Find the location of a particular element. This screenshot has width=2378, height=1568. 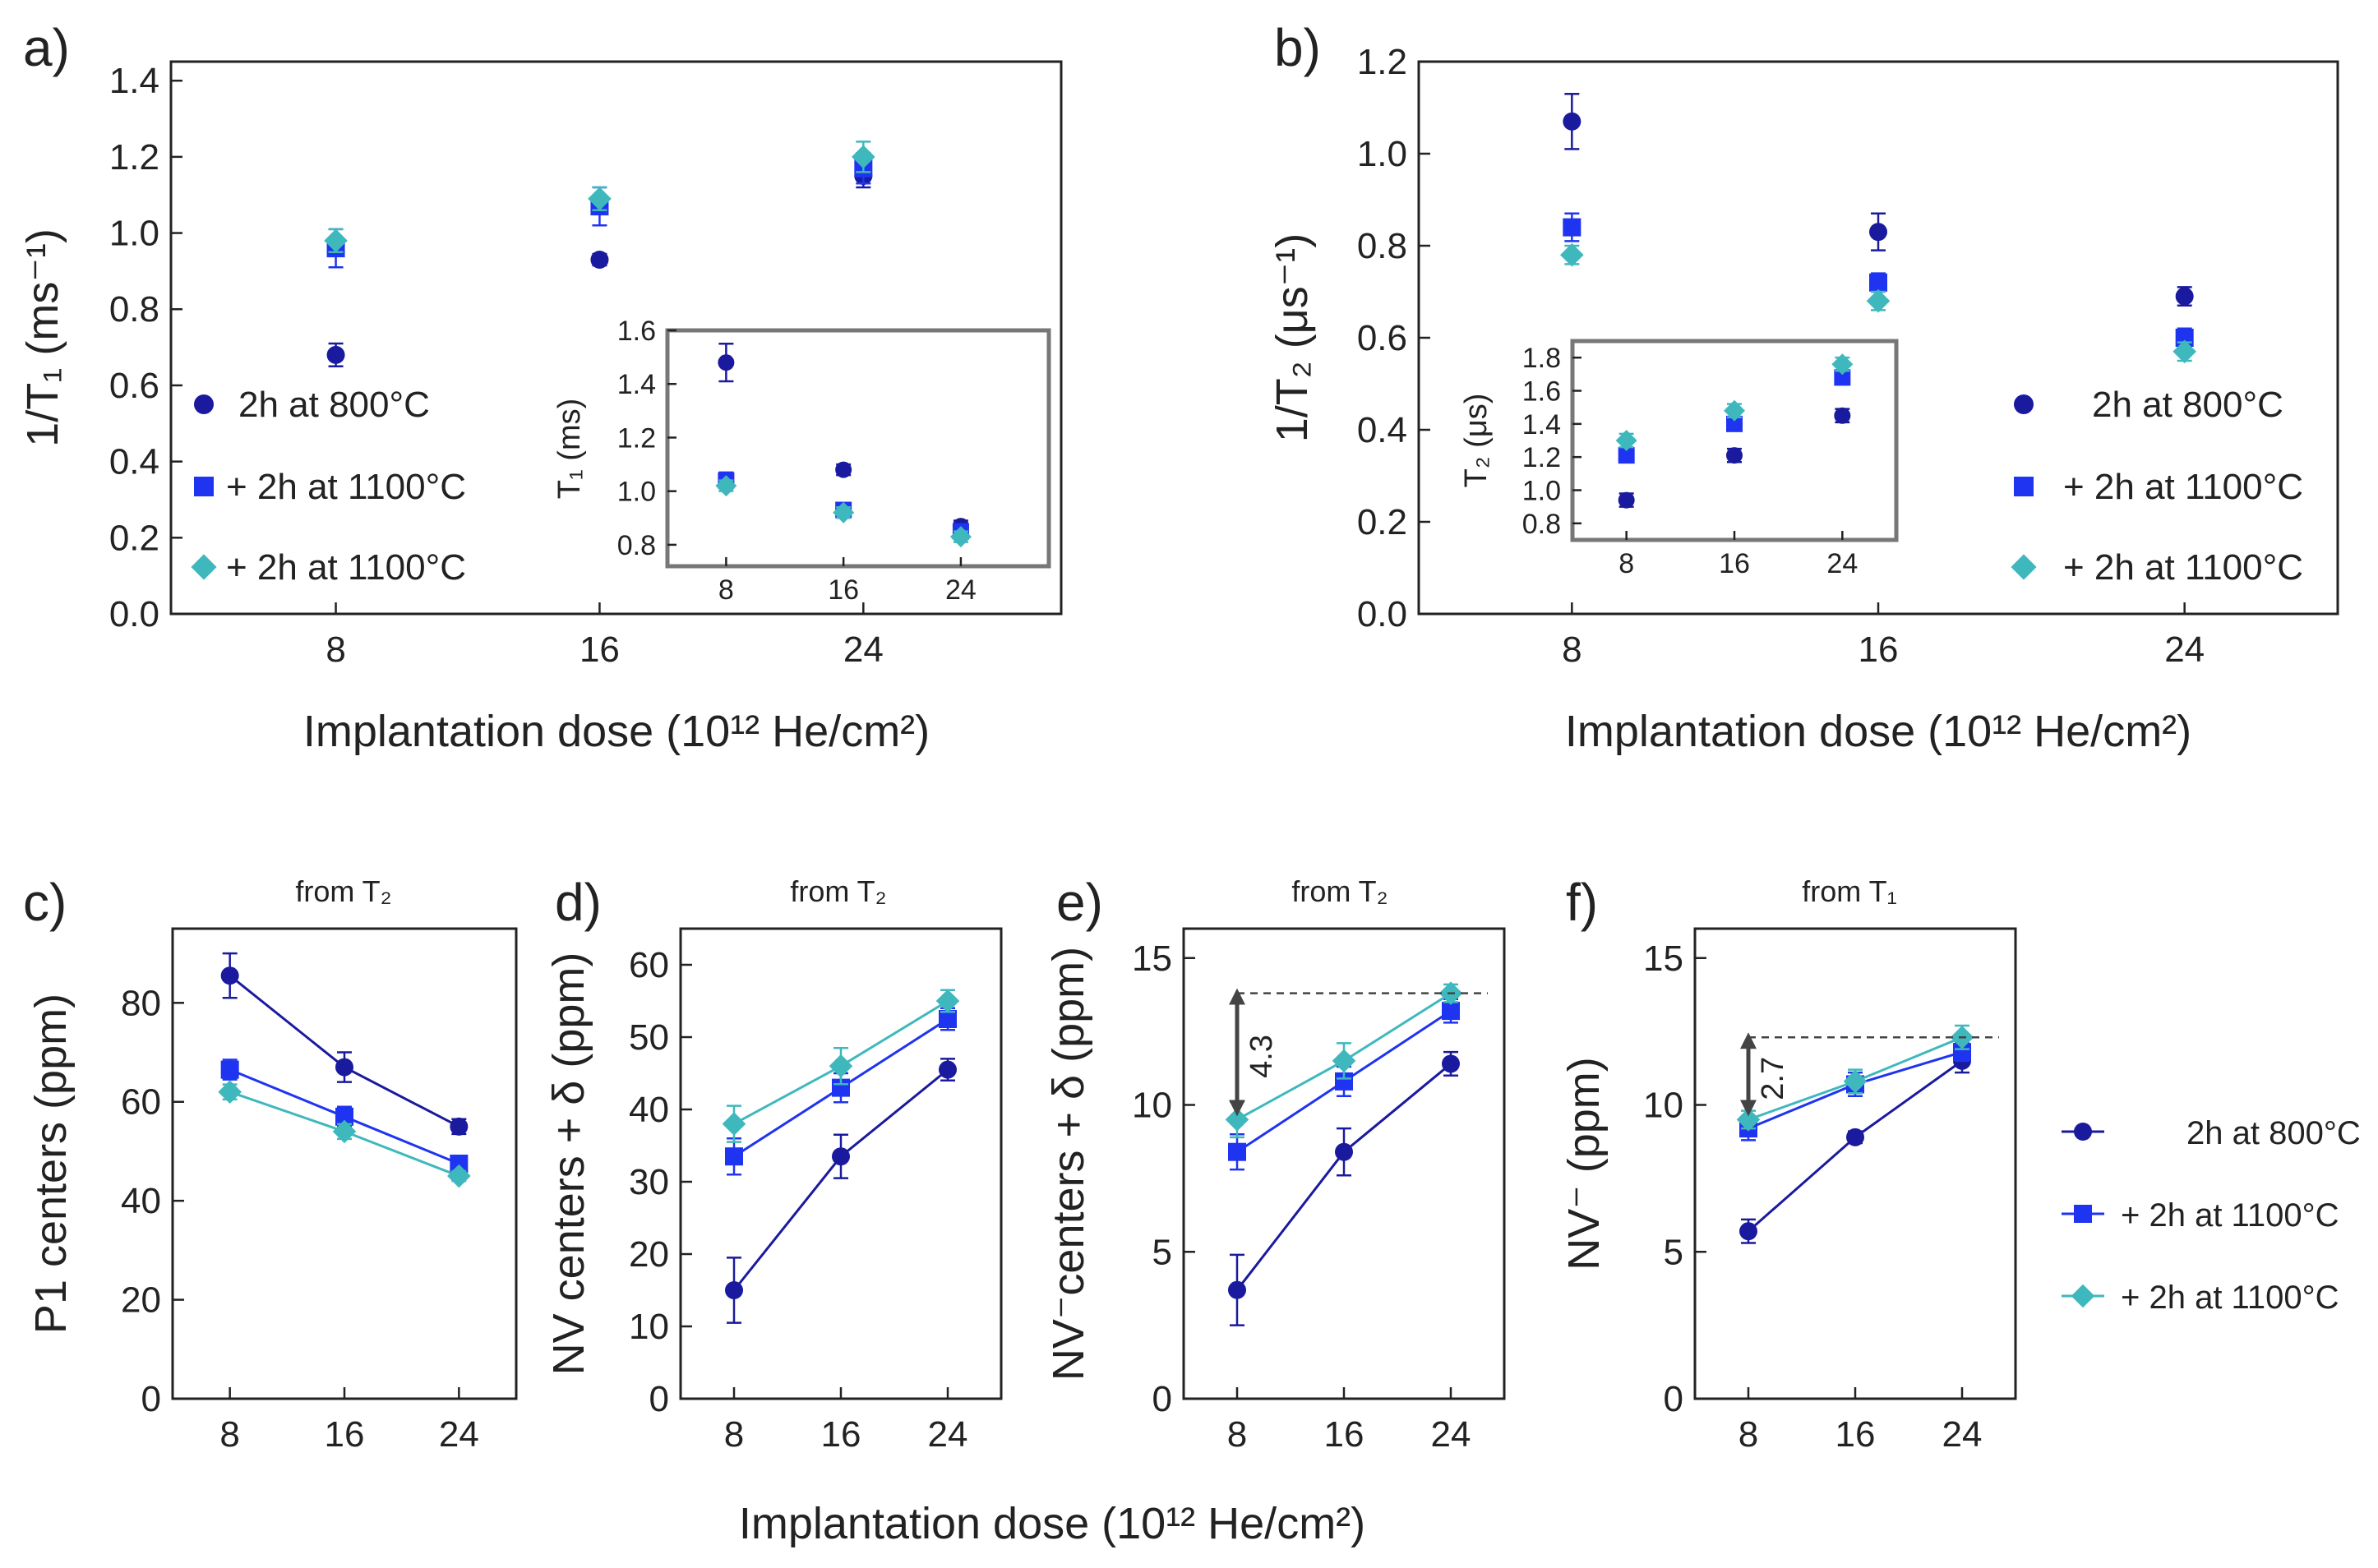

panel-label-e: e) is located at coordinates (1079, 903).